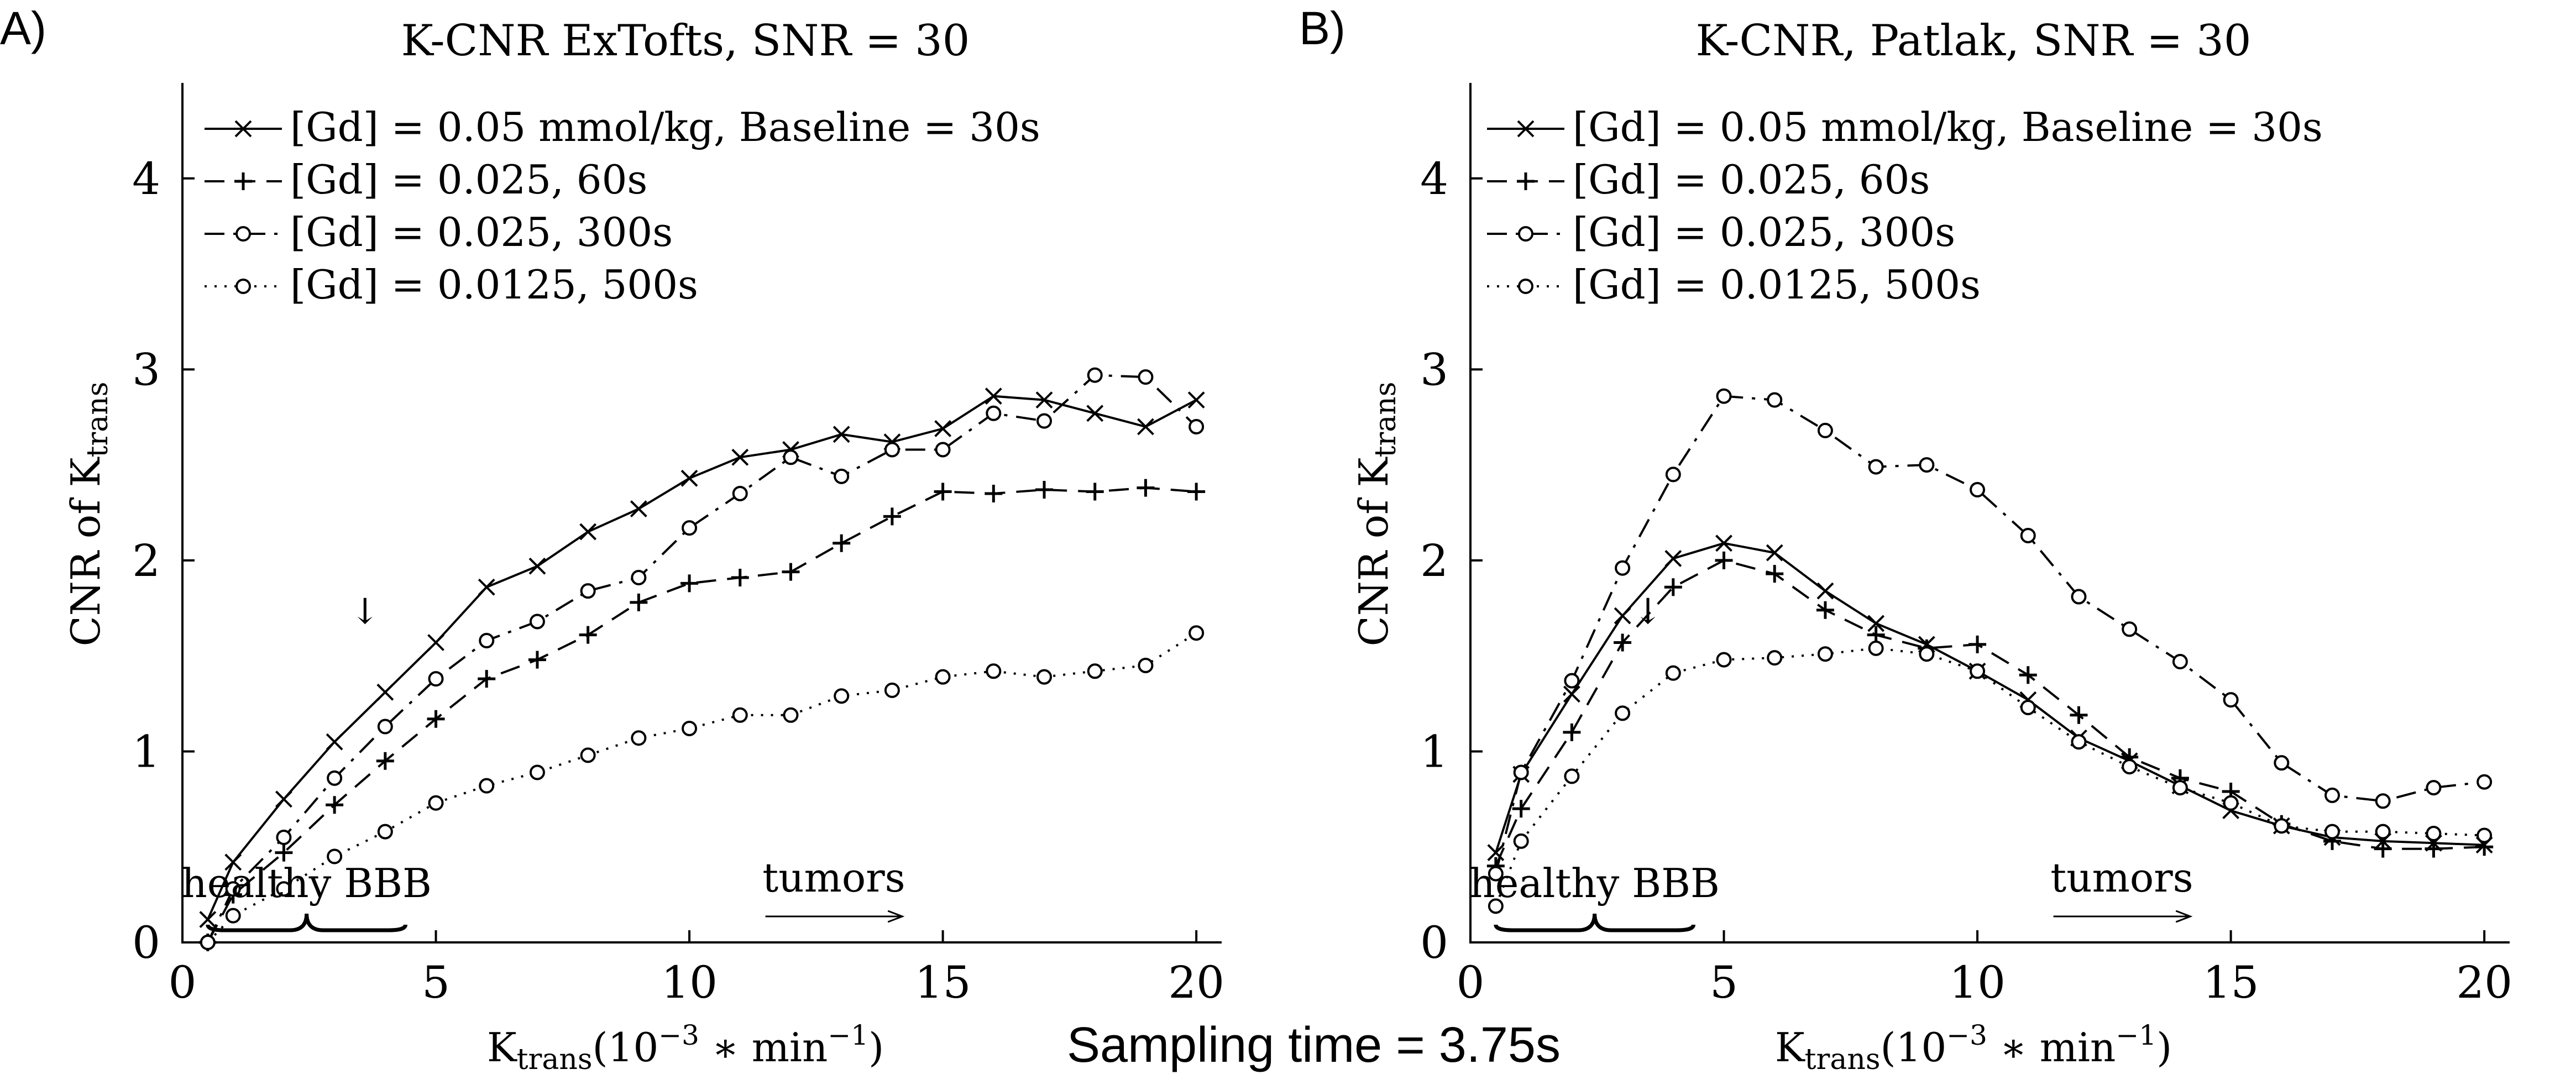 Image resolution: width=2576 pixels, height=1085 pixels. What do you see at coordinates (502, 1047) in the screenshot?
I see `x-label-k: K` at bounding box center [502, 1047].